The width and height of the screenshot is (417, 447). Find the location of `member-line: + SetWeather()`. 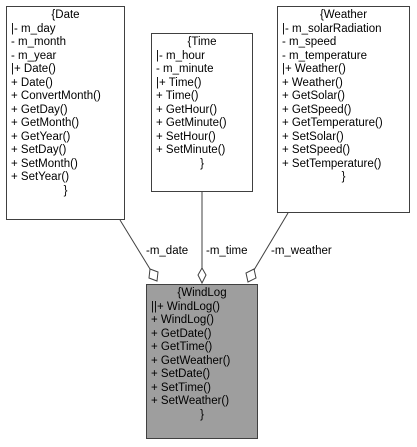

member-line: + SetWeather() is located at coordinates (190, 401).